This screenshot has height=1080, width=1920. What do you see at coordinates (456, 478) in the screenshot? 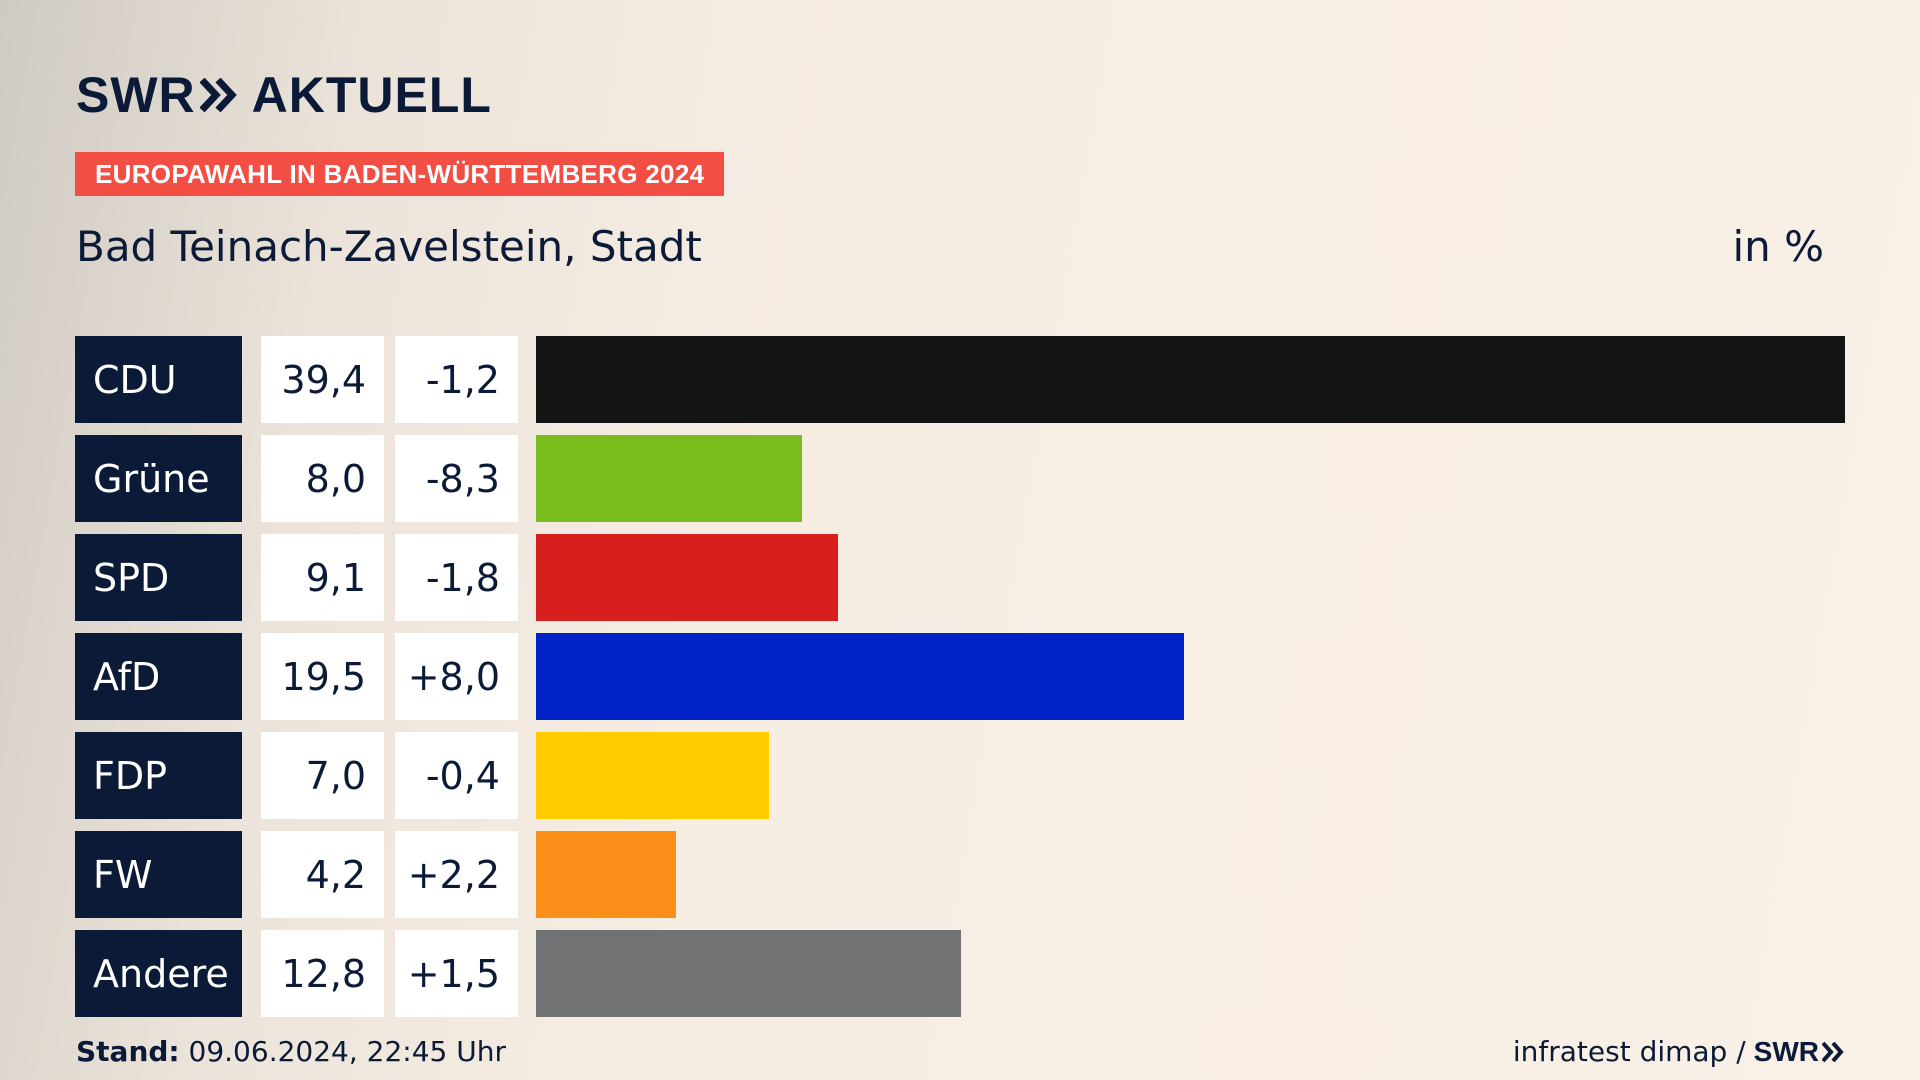
I see `change-label: -8,3` at bounding box center [456, 478].